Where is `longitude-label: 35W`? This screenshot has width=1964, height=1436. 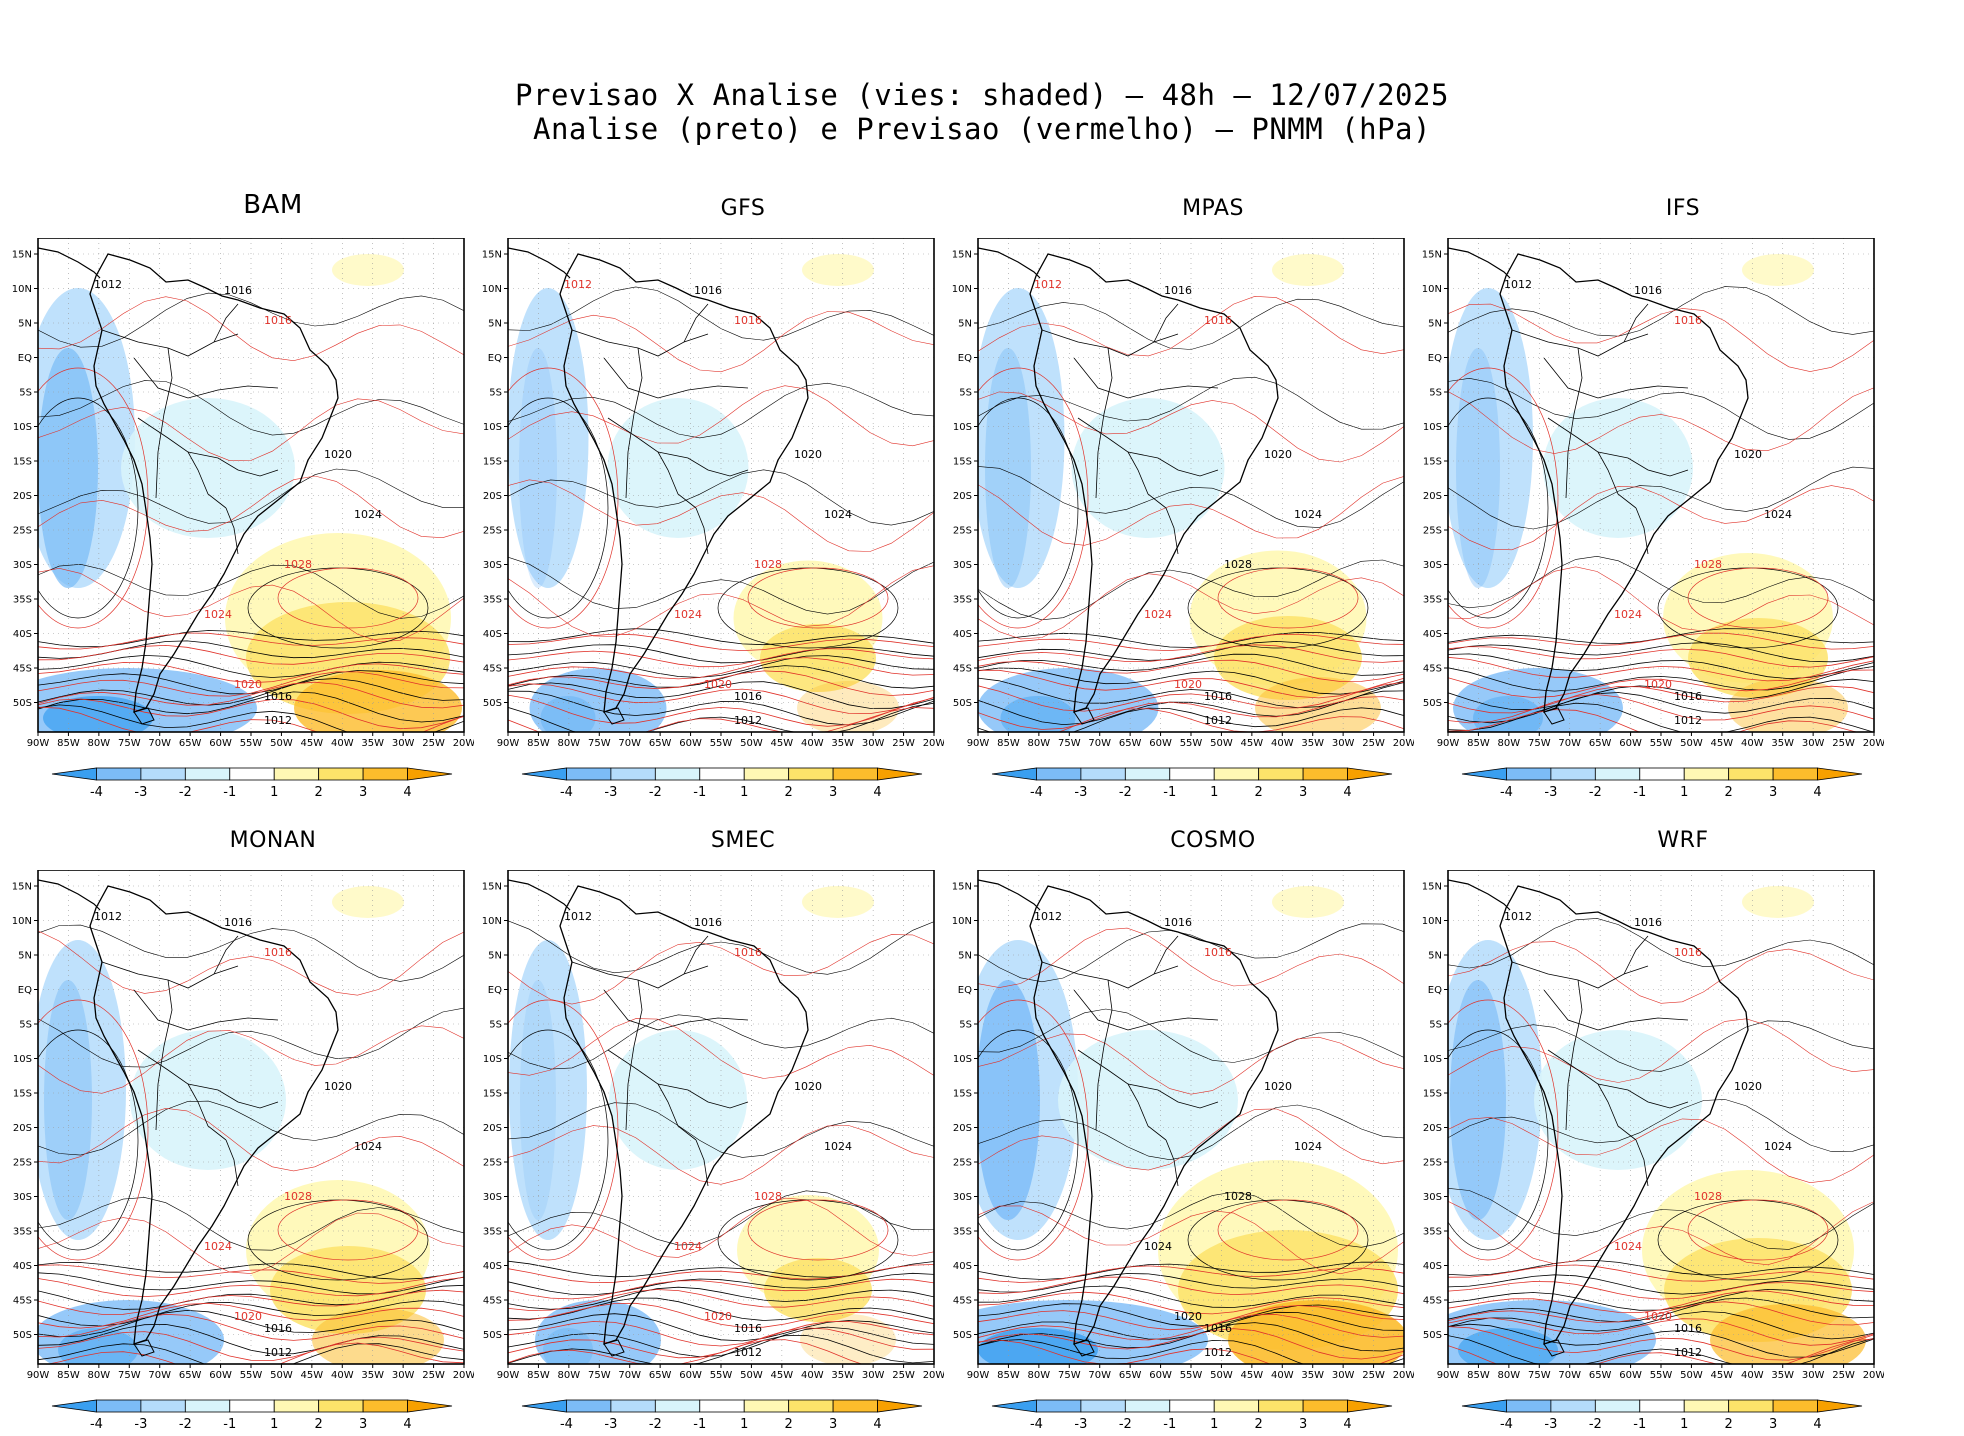 longitude-label: 35W is located at coordinates (372, 743).